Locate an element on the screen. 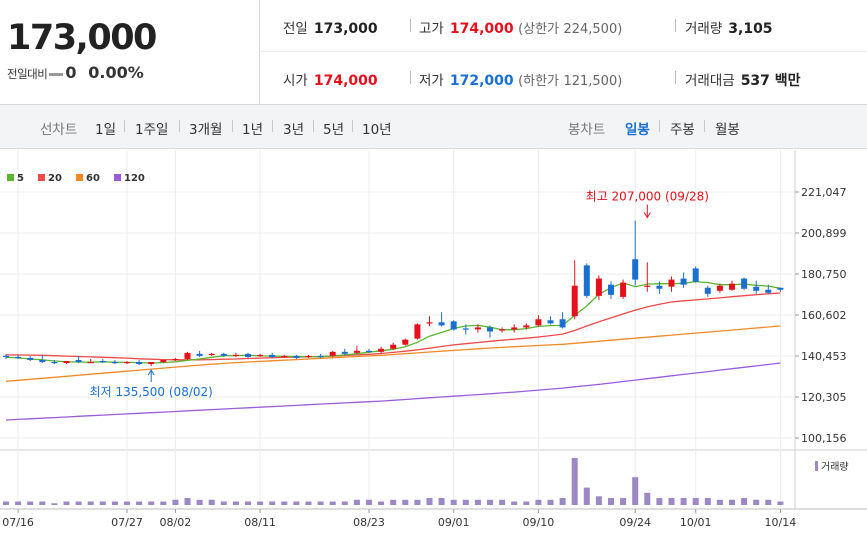 This screenshot has width=867, height=549. x-tick-label: 07/27 is located at coordinates (127, 522).